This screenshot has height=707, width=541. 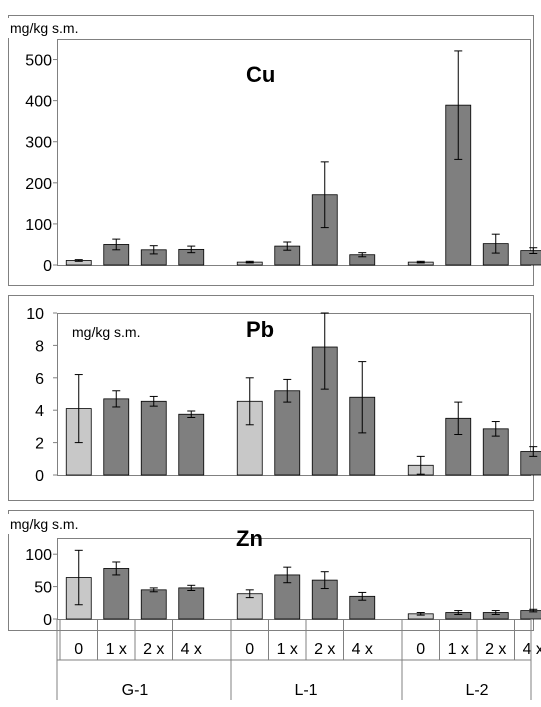 I want to click on cu-ylabel-bg, so click(x=53, y=28).